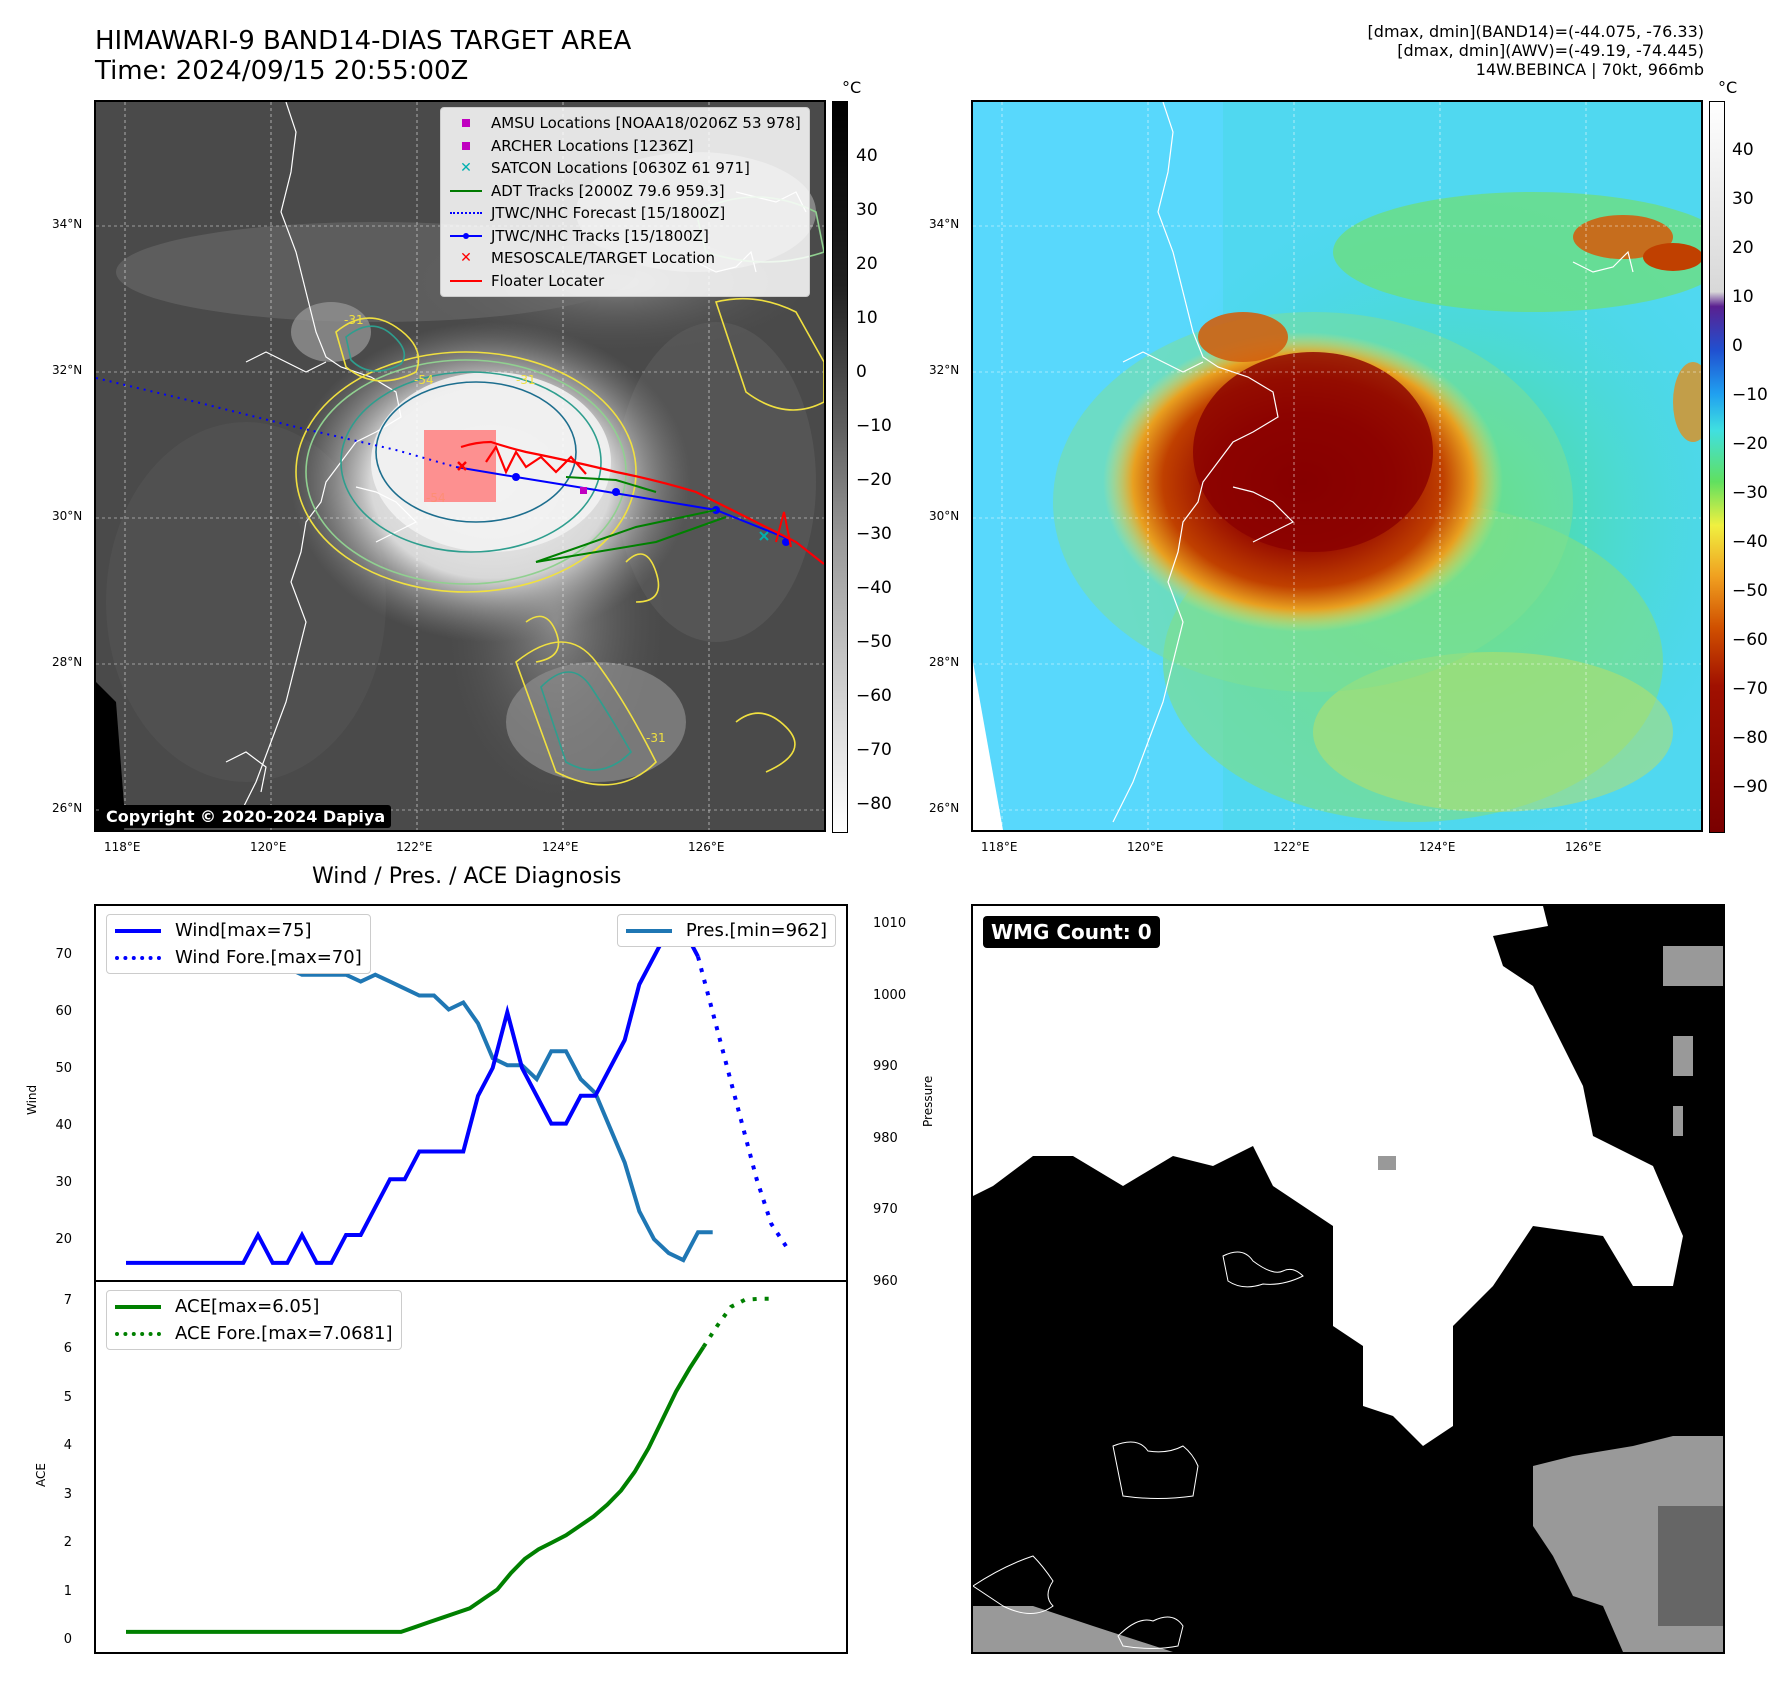 The width and height of the screenshot is (1788, 1690). I want to click on legend-jtwc-tracks: JTWC/NHC Tracks [15/1800Z], so click(625, 236).